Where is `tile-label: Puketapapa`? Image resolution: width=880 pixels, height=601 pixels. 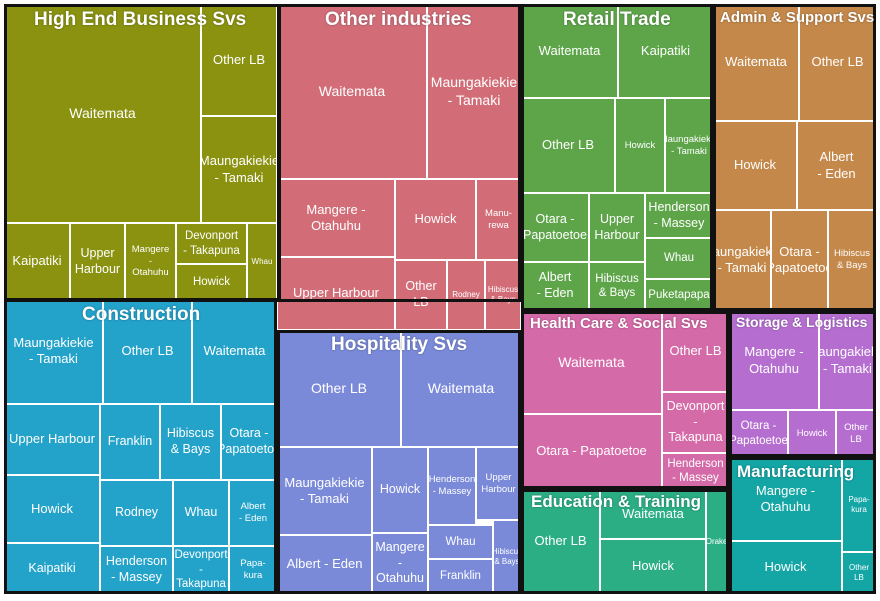
tile-label: Puketapapa is located at coordinates (679, 294).